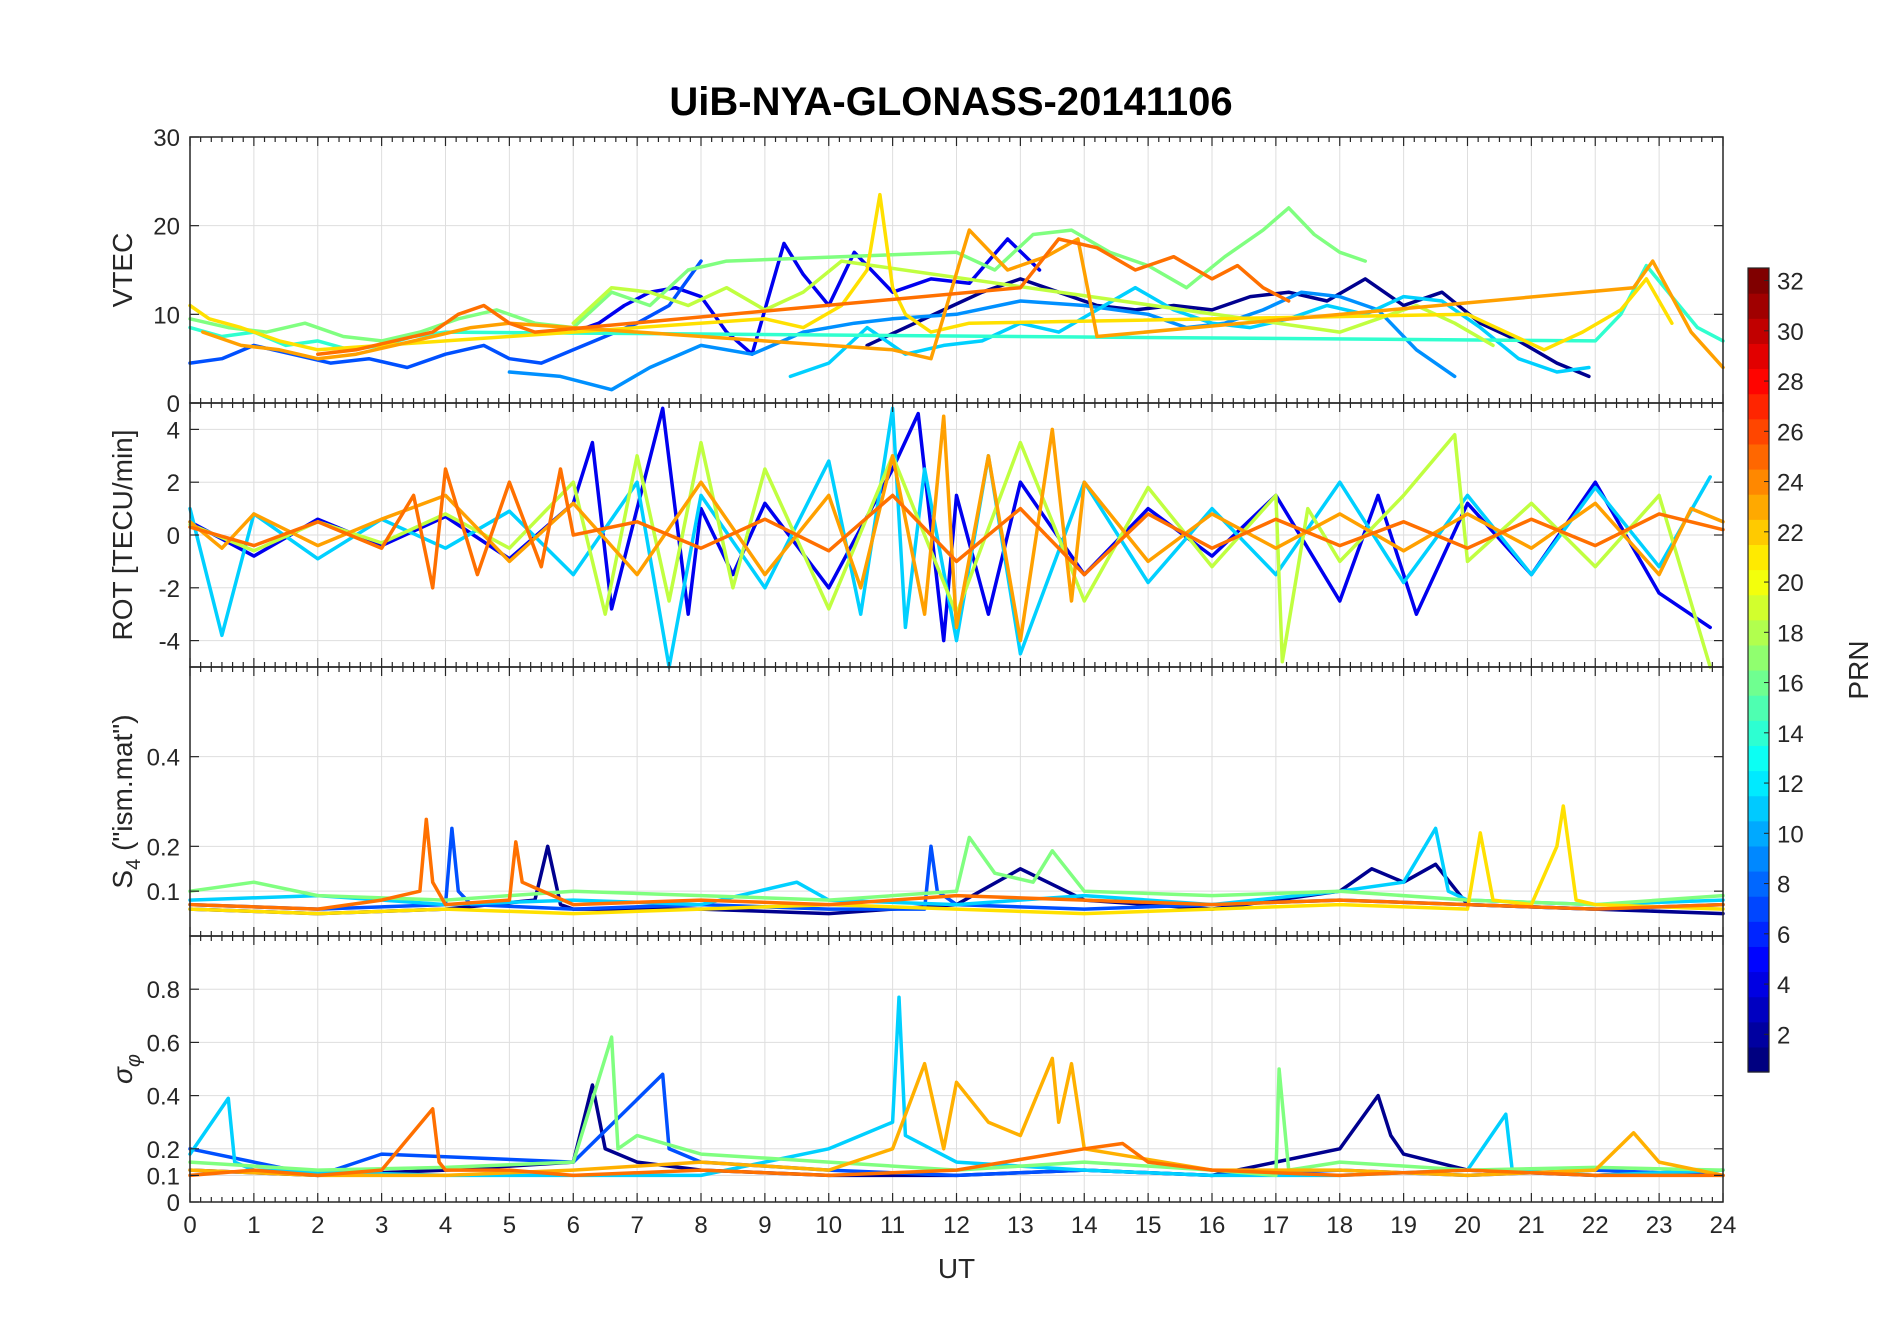  Describe the element at coordinates (950, 102) in the screenshot. I see `chart-title: UiB-NYA-GLONASS-20141106` at that location.